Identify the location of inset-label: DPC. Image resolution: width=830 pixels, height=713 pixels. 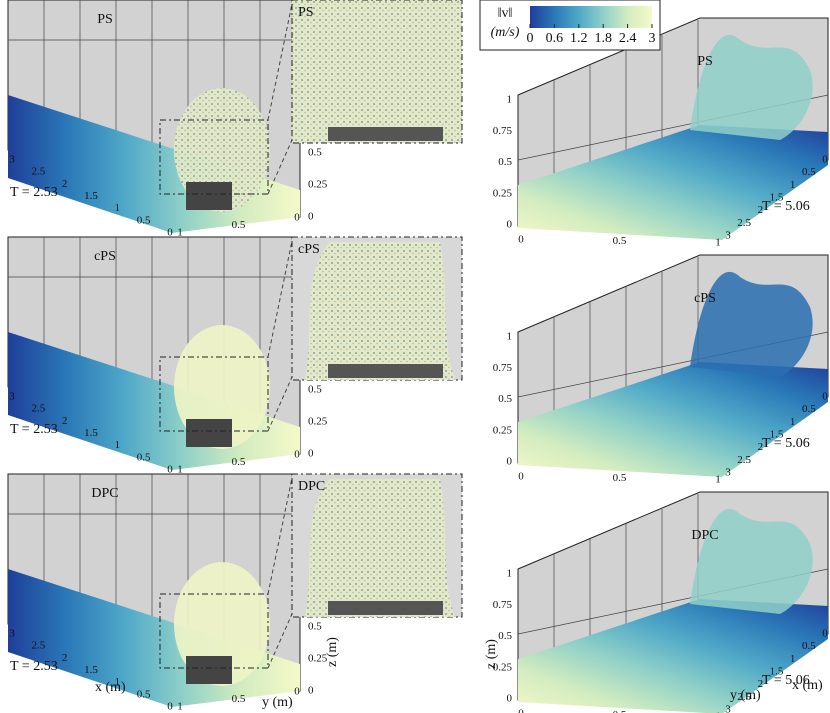
(311, 486).